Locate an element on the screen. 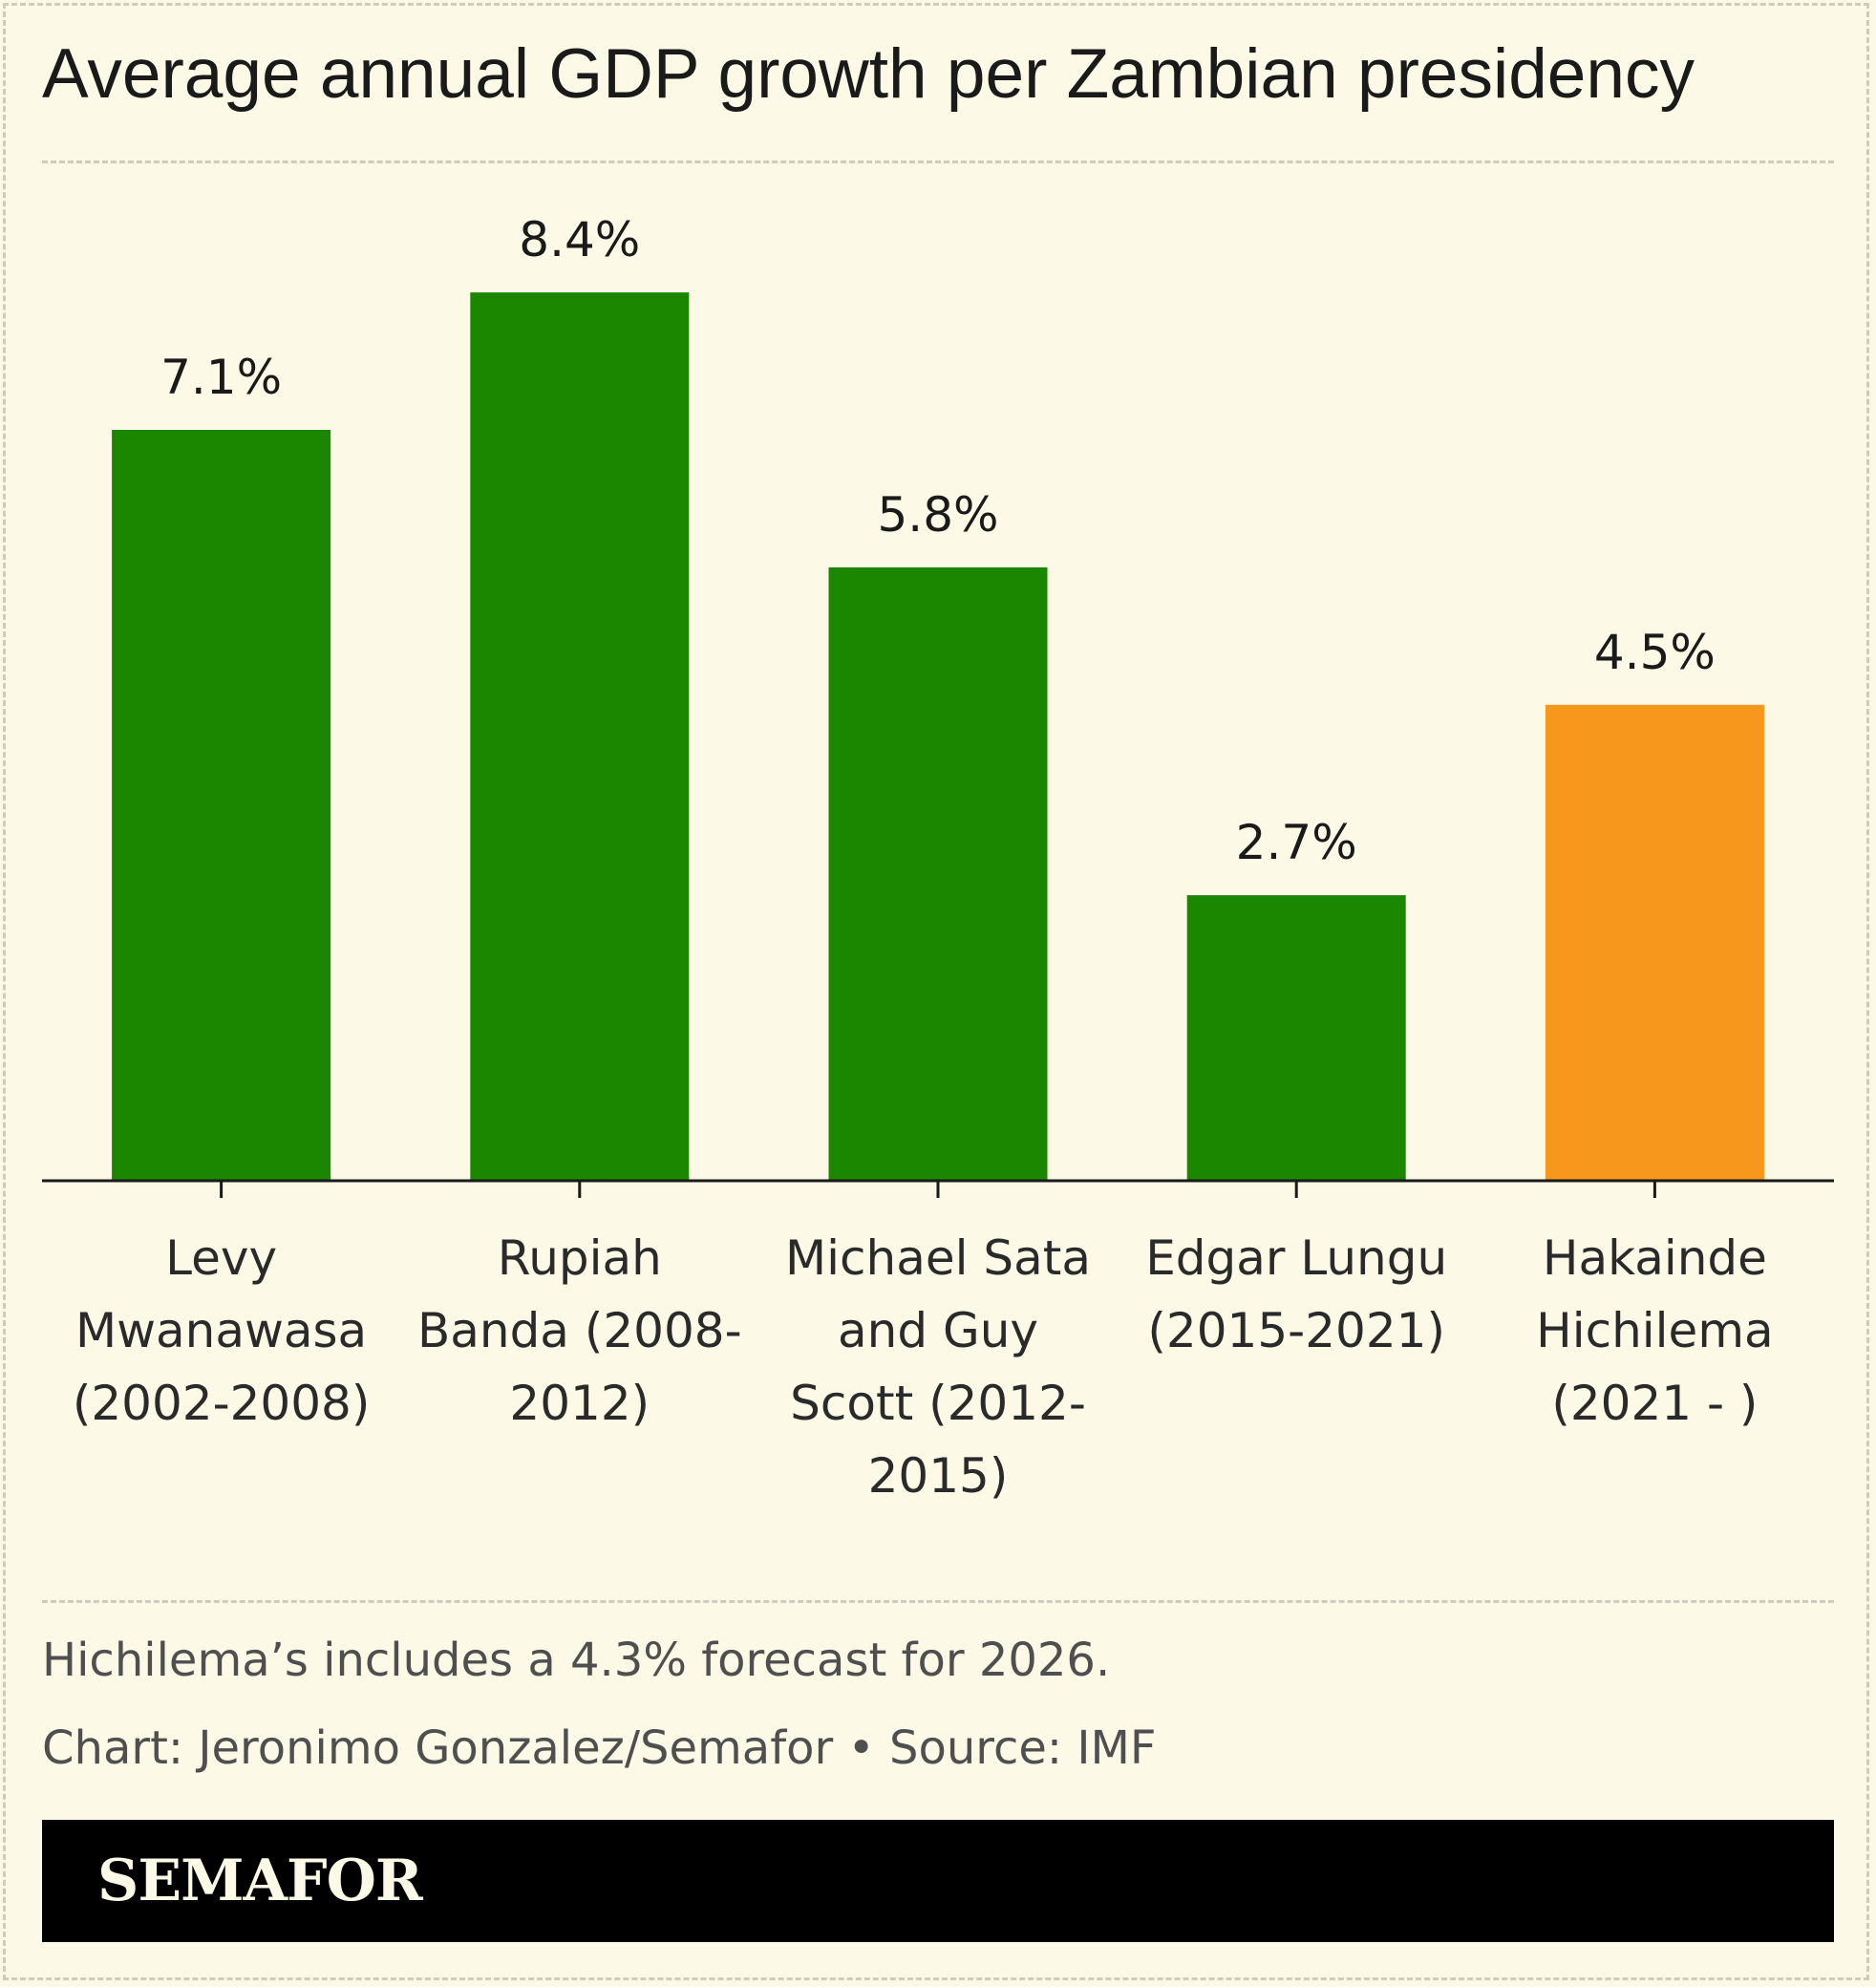 The width and height of the screenshot is (1876, 1987). x-tick-label-3: Michael Sata and Guy Scott (2012-2015) is located at coordinates (938, 1367).